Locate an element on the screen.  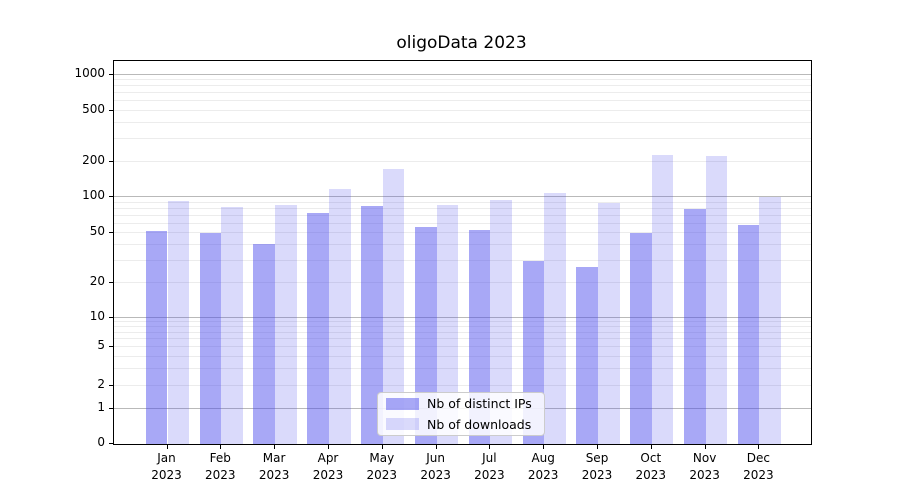
y-tick-label-100: 100 is located at coordinates (93, 195).